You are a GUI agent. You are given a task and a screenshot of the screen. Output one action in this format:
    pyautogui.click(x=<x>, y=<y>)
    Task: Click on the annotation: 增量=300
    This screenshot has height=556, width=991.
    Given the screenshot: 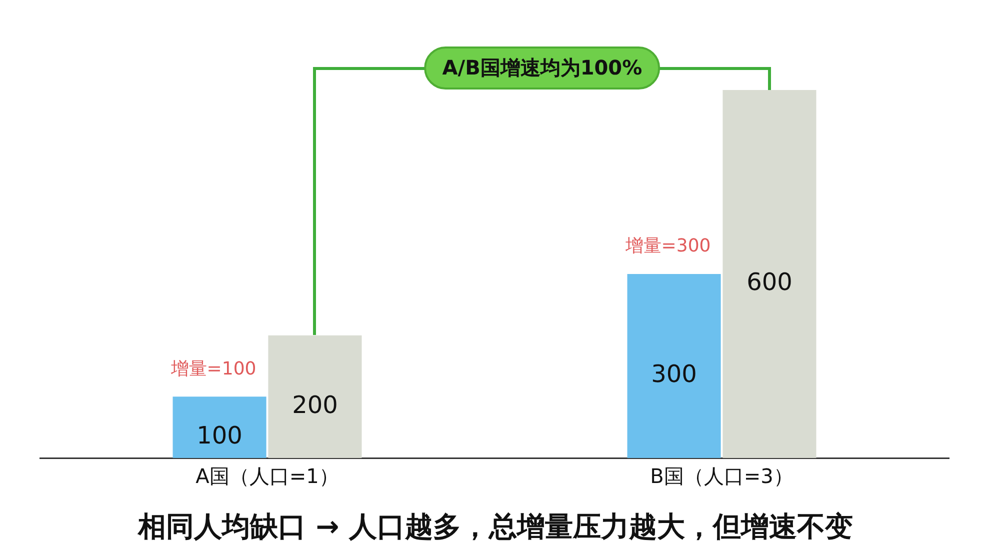 What is the action you would take?
    pyautogui.click(x=667, y=246)
    